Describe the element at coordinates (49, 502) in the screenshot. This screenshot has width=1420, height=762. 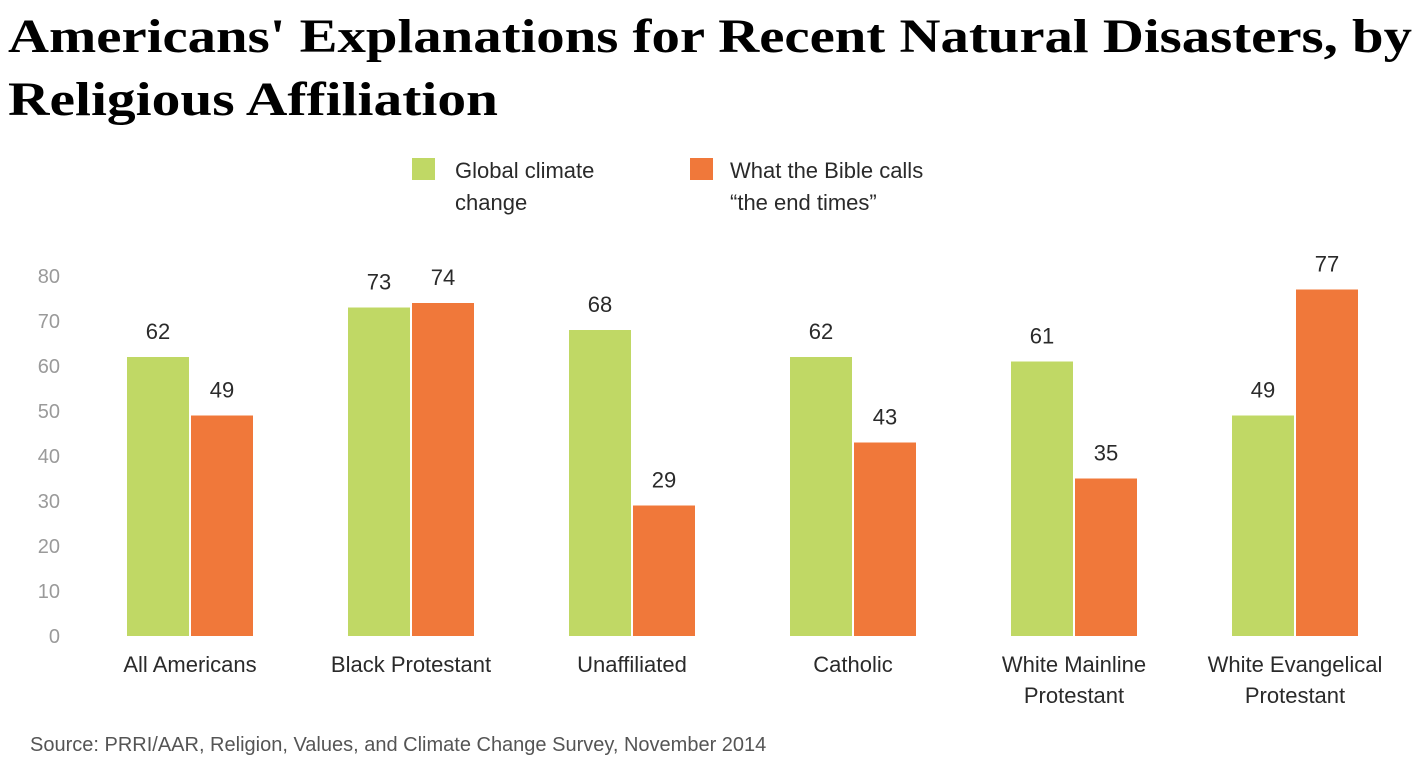
I see `y-tick-label: 30` at that location.